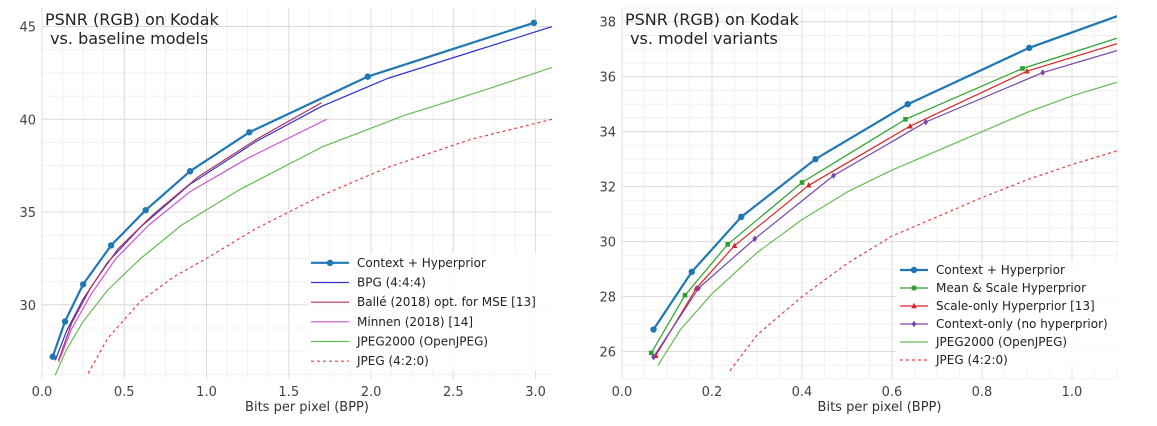 Image resolution: width=1157 pixels, height=426 pixels. I want to click on y-tick-label: 40, so click(27, 120).